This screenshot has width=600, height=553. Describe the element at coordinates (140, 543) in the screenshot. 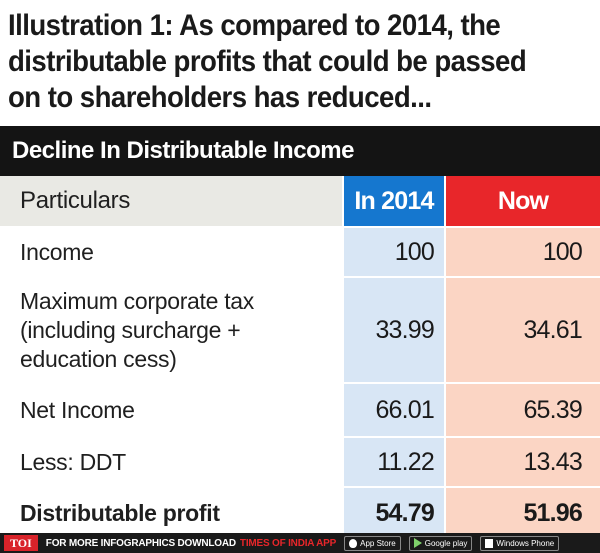

I see `footer-text: FOR MORE INFOGRAPHICS DOWNLOAD` at that location.